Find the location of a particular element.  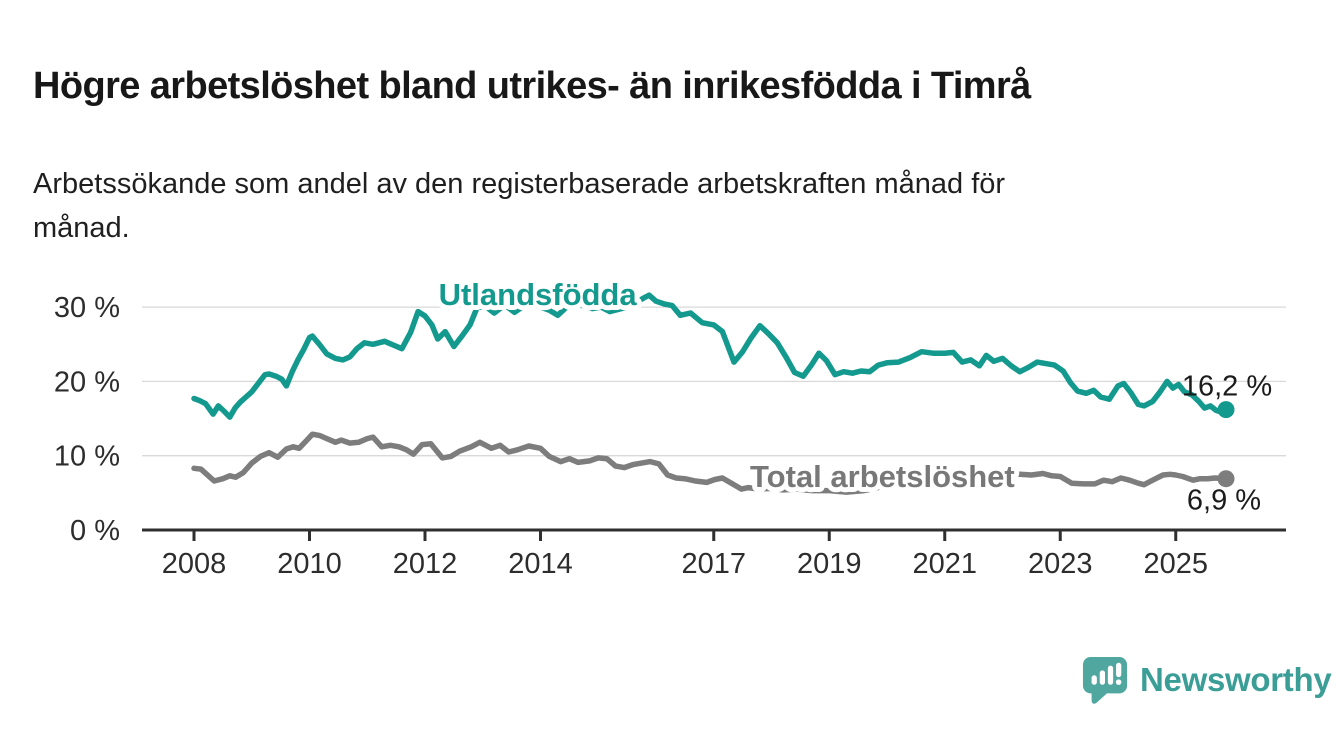

y-axis-label-10: 10 % is located at coordinates (87, 457).